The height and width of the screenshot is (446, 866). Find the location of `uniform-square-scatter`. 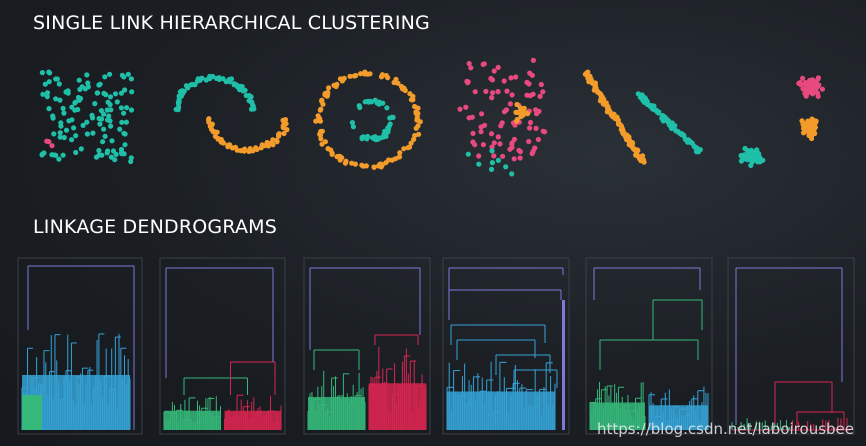

uniform-square-scatter is located at coordinates (87, 117).